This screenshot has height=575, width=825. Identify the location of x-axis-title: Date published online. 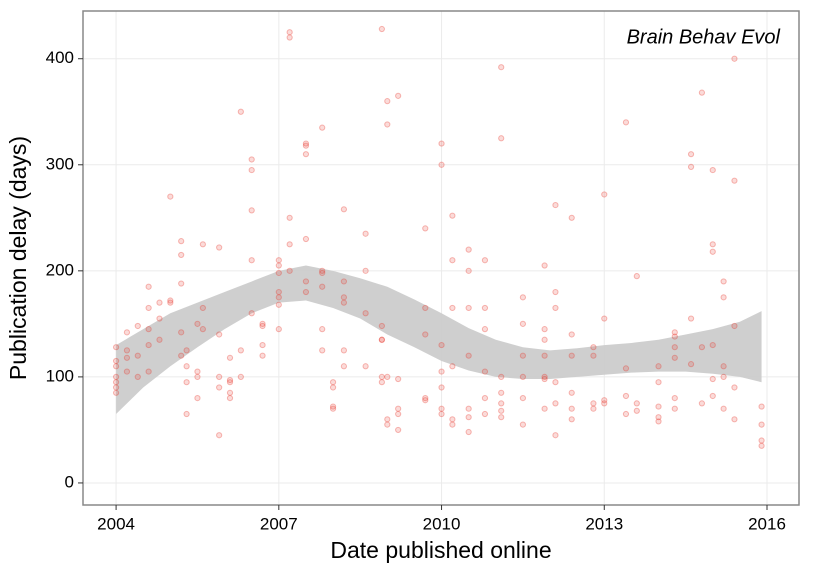
(440, 550).